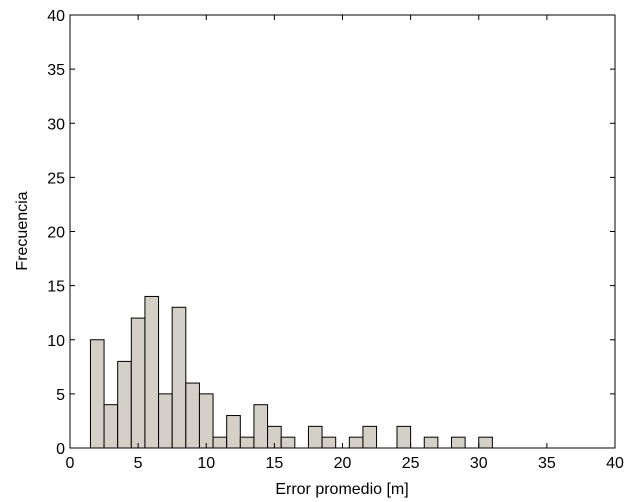 The image size is (630, 502). I want to click on y-tick-label: 20, so click(56, 233).